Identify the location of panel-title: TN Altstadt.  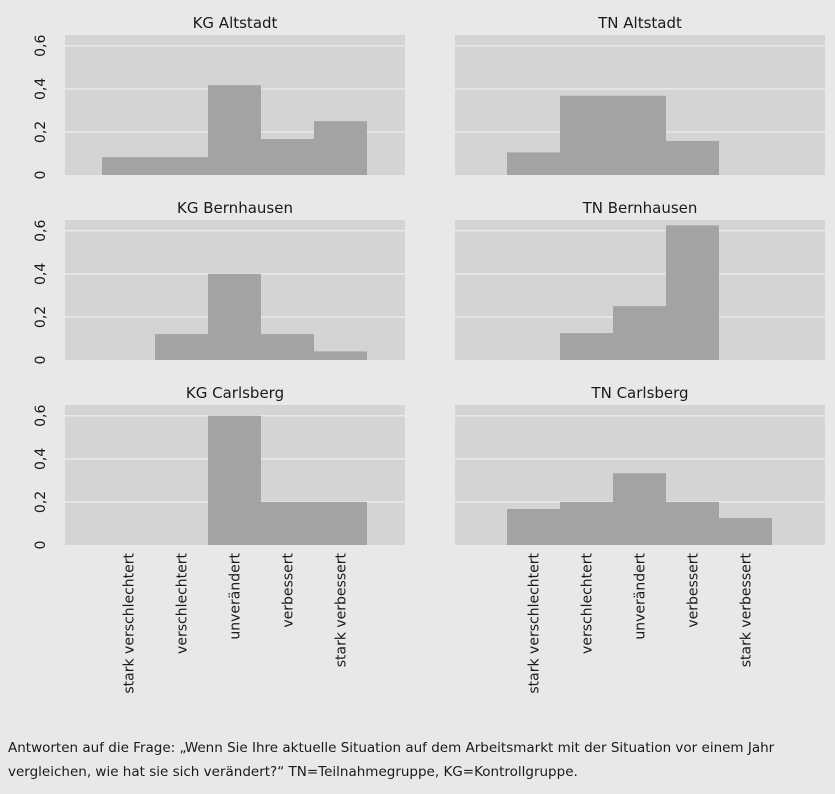
(639, 23).